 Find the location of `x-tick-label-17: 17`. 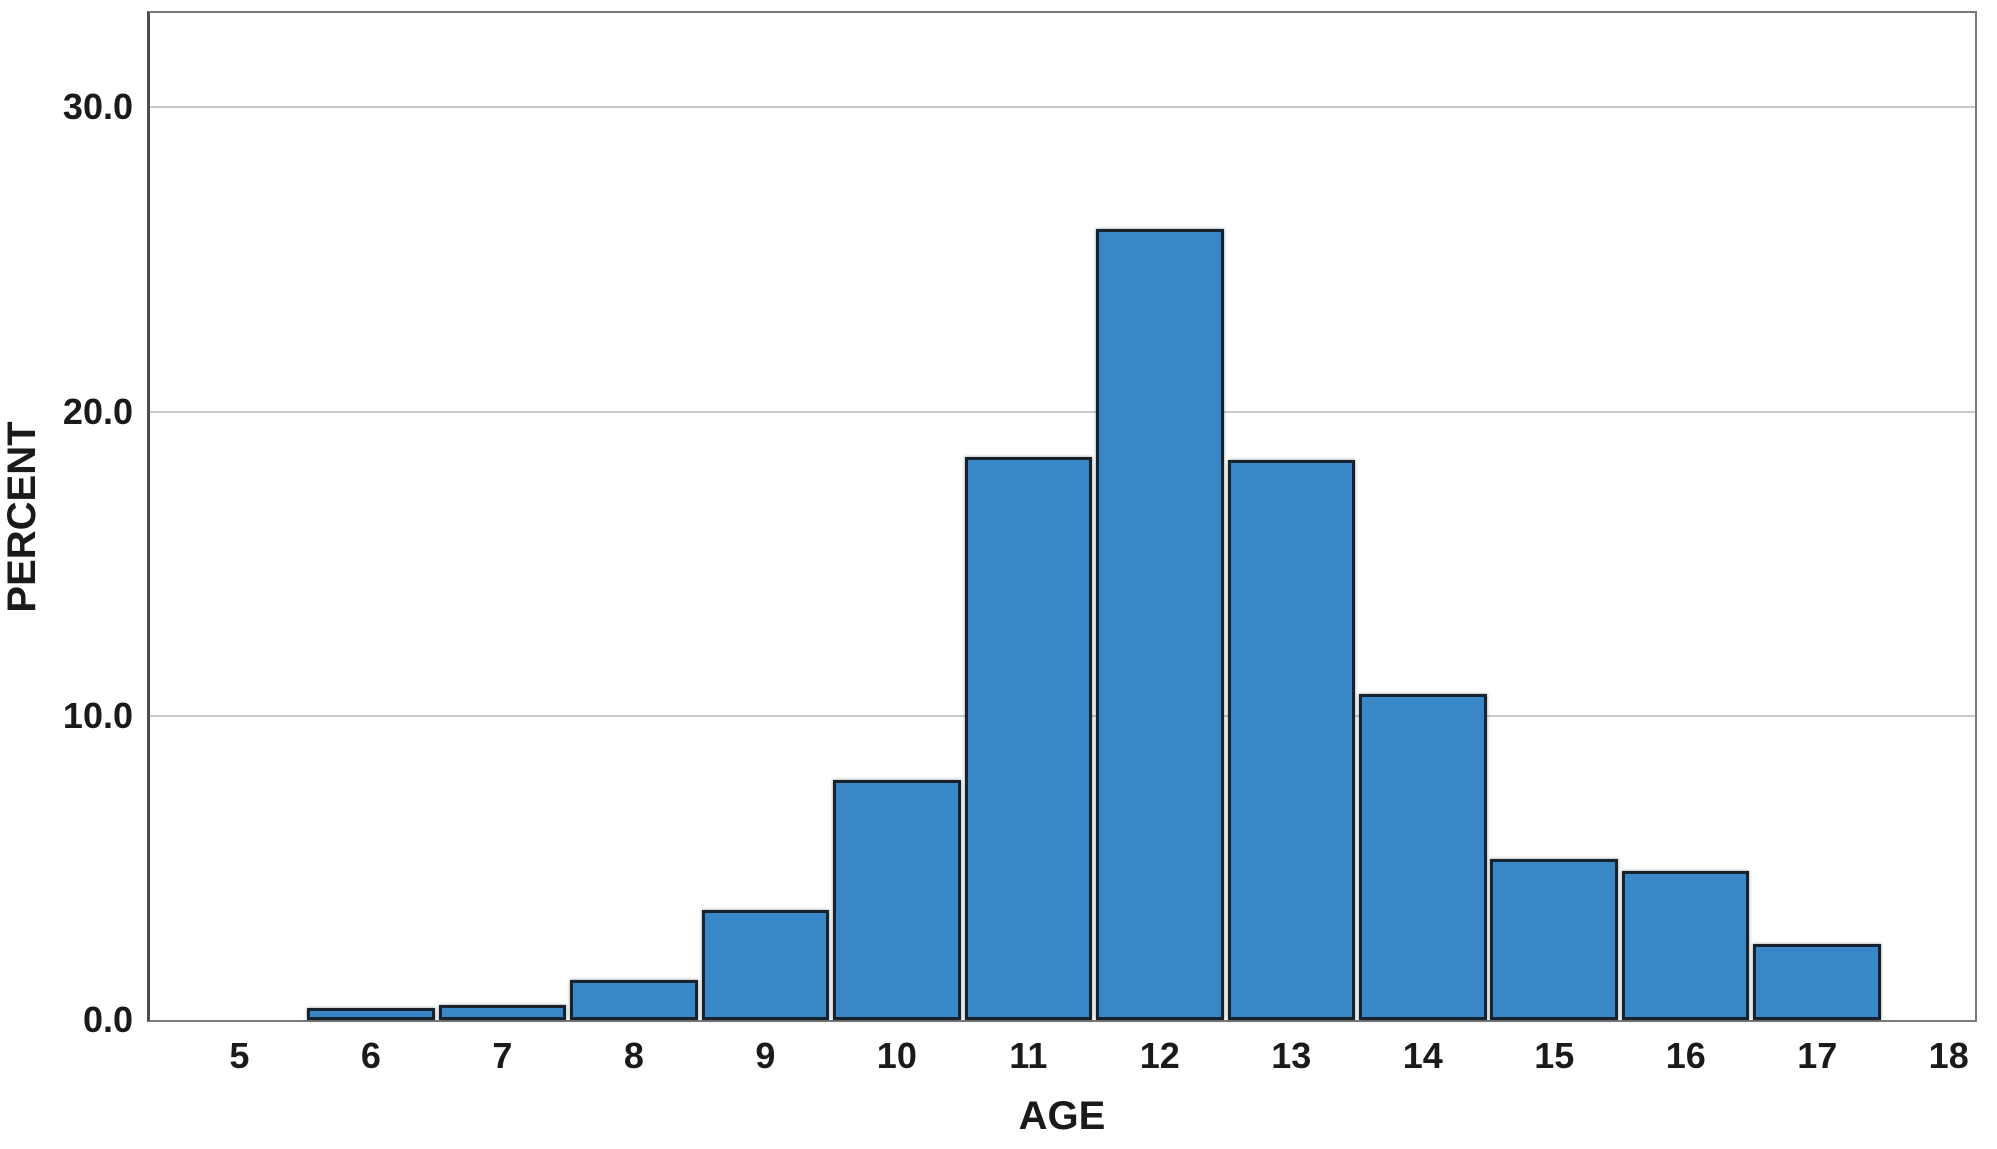

x-tick-label-17: 17 is located at coordinates (1817, 1055).